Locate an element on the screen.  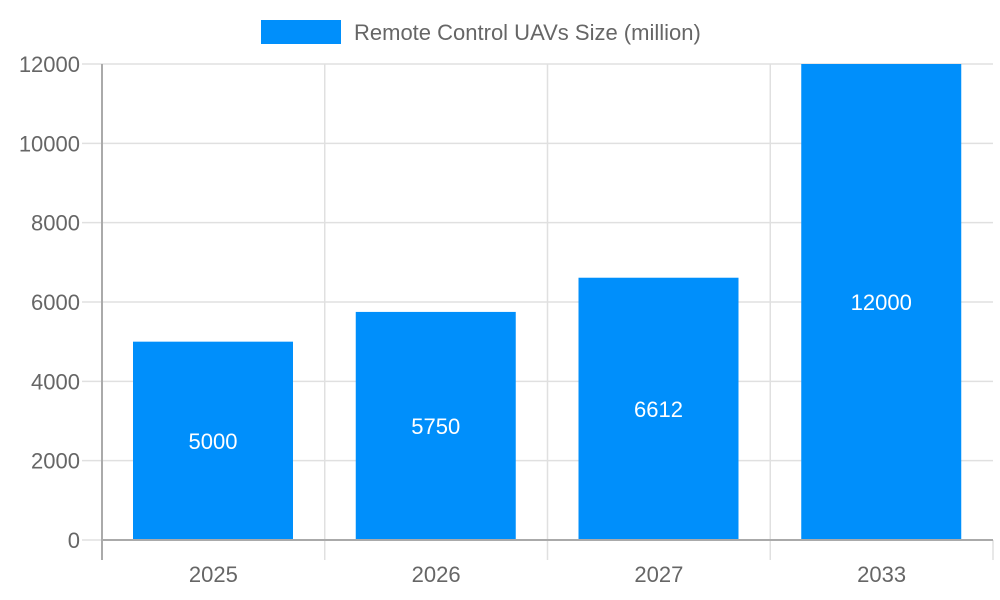
y-tick-label: 2000 is located at coordinates (55, 461).